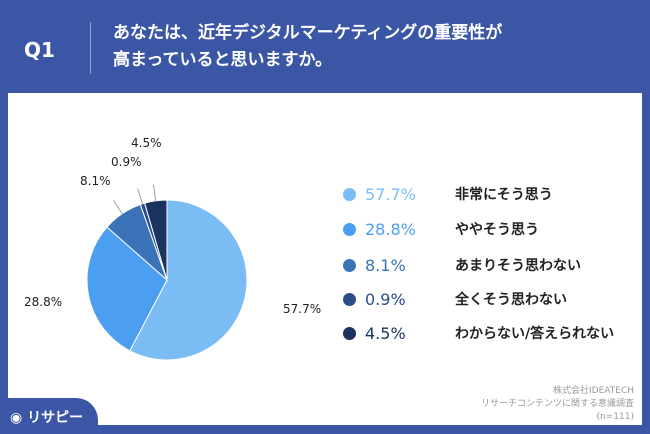  Describe the element at coordinates (146, 143) in the screenshot. I see `pie-label-4: 4.5%` at that location.